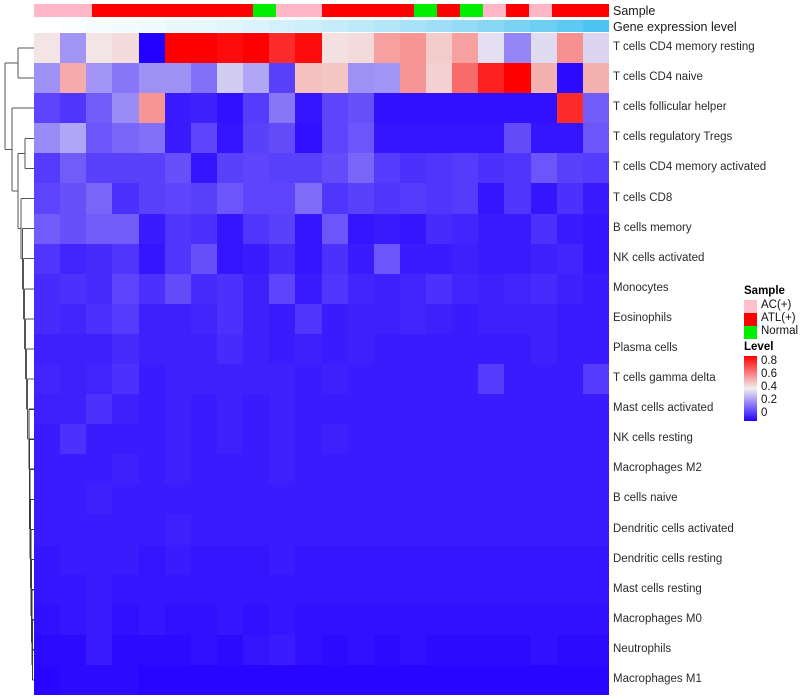  Describe the element at coordinates (657, 678) in the screenshot. I see `row-label: Macrophages M1` at that location.